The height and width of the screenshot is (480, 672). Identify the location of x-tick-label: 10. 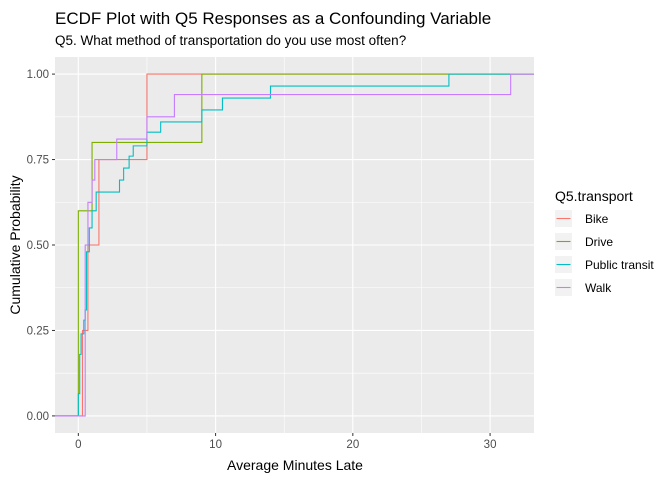
(215, 445).